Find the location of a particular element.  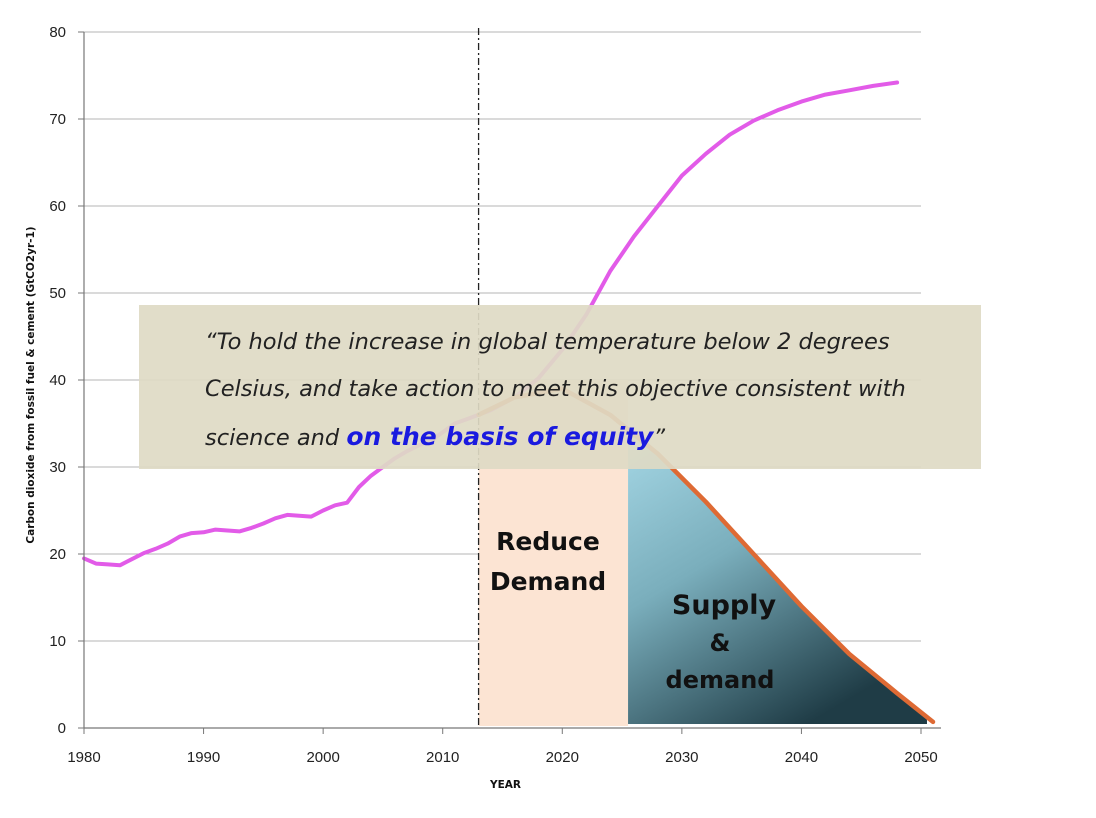

supply-label: Supply is located at coordinates (724, 605).